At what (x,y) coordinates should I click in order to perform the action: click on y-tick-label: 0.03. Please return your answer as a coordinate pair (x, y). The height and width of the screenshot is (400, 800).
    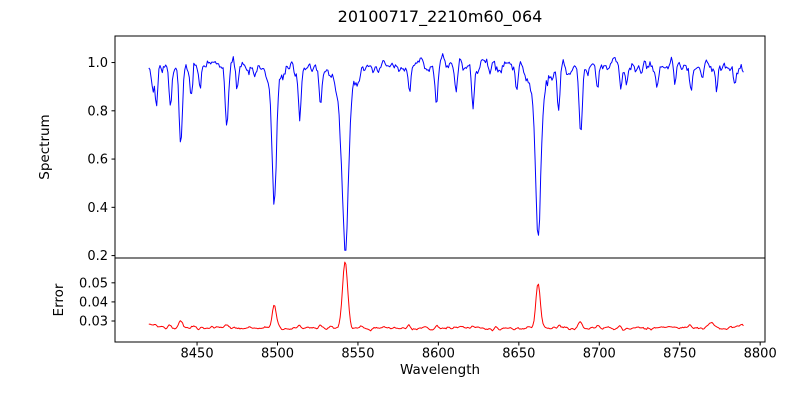
    Looking at the image, I should click on (93, 322).